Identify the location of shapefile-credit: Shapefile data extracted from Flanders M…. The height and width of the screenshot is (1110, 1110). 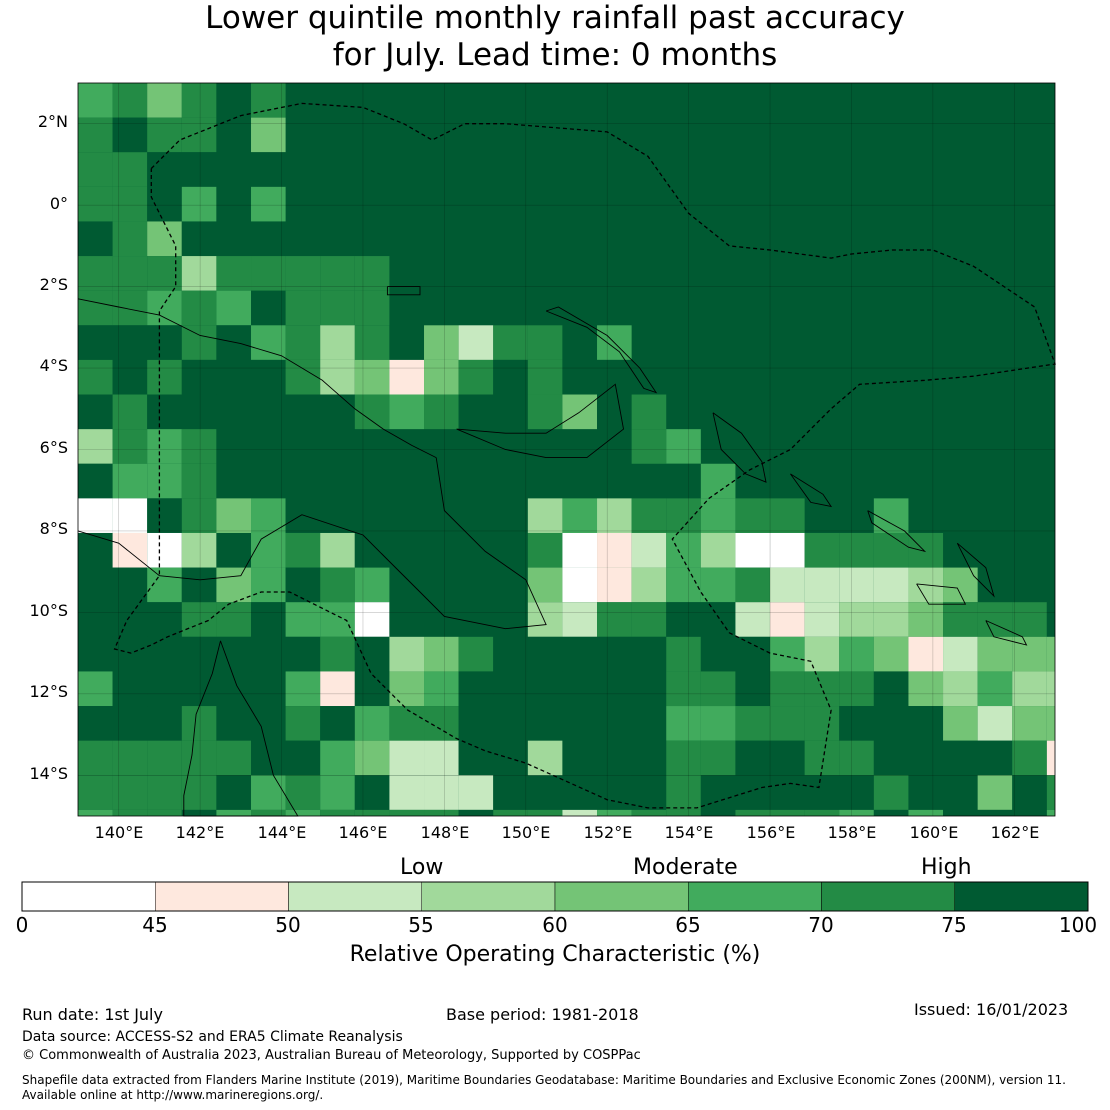
(544, 1080).